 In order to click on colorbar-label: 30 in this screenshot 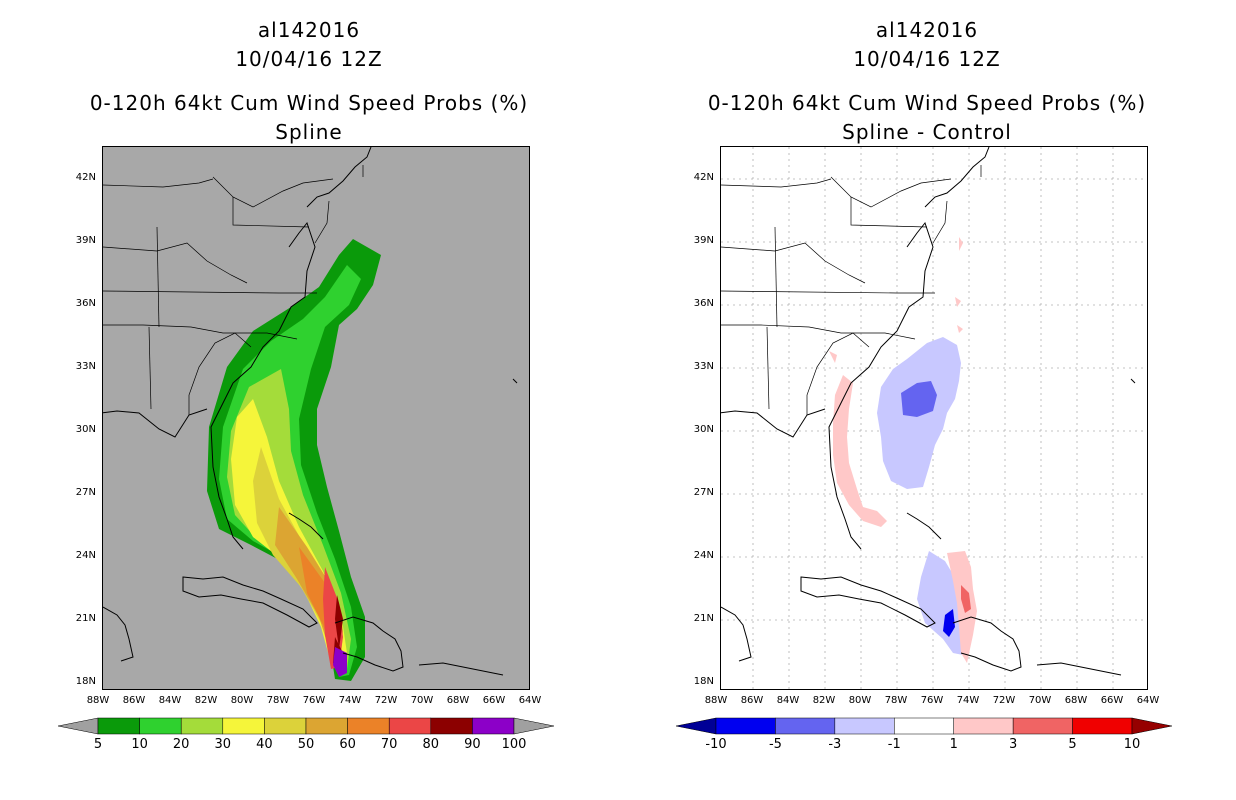, I will do `click(223, 744)`.